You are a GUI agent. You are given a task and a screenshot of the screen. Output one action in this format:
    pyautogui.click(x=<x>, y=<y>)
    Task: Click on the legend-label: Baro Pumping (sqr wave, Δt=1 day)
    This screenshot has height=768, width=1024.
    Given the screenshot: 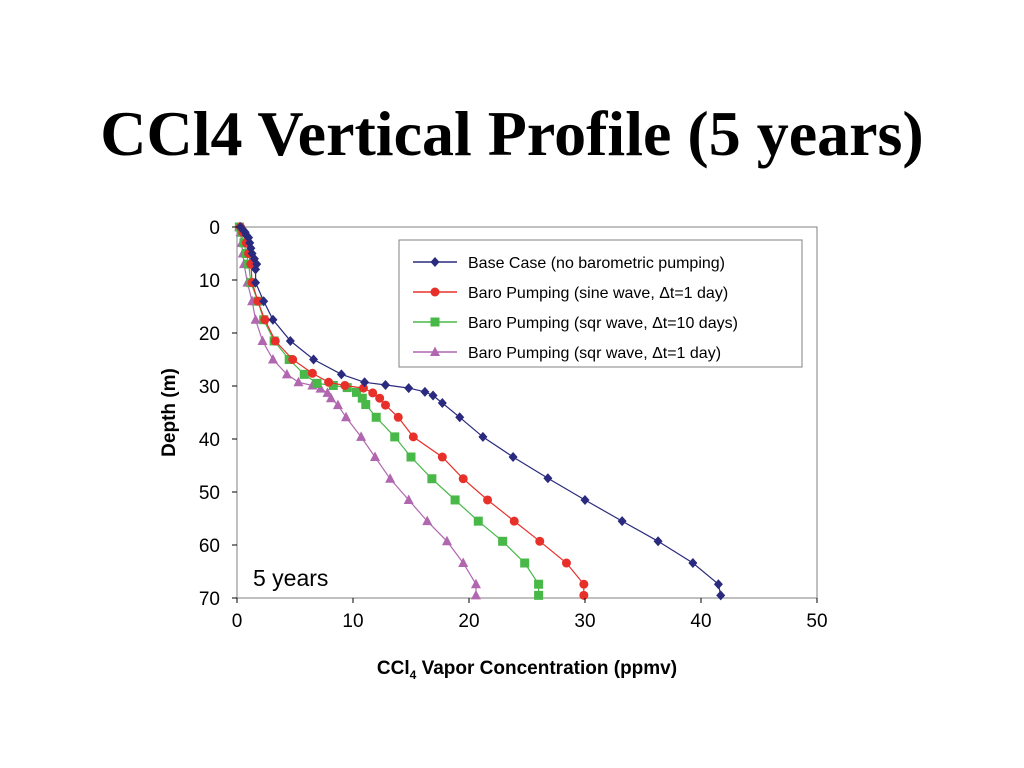 What is the action you would take?
    pyautogui.click(x=594, y=353)
    